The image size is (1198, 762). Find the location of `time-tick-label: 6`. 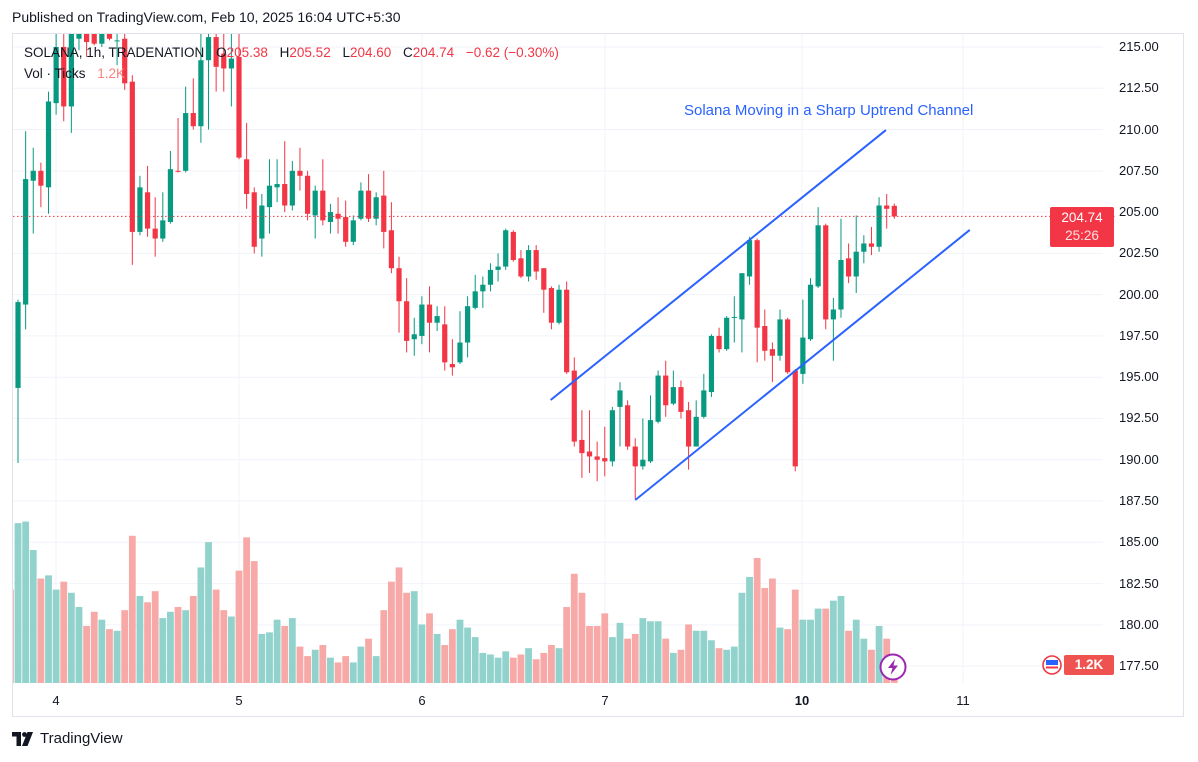

time-tick-label: 6 is located at coordinates (422, 700).